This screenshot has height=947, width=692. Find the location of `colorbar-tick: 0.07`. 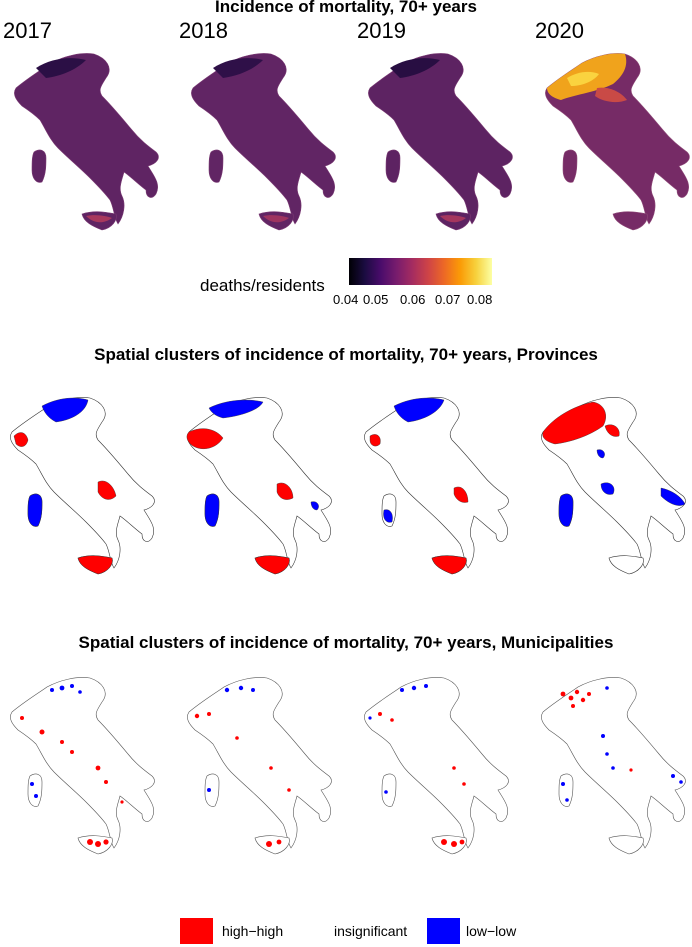

colorbar-tick: 0.07 is located at coordinates (448, 299).